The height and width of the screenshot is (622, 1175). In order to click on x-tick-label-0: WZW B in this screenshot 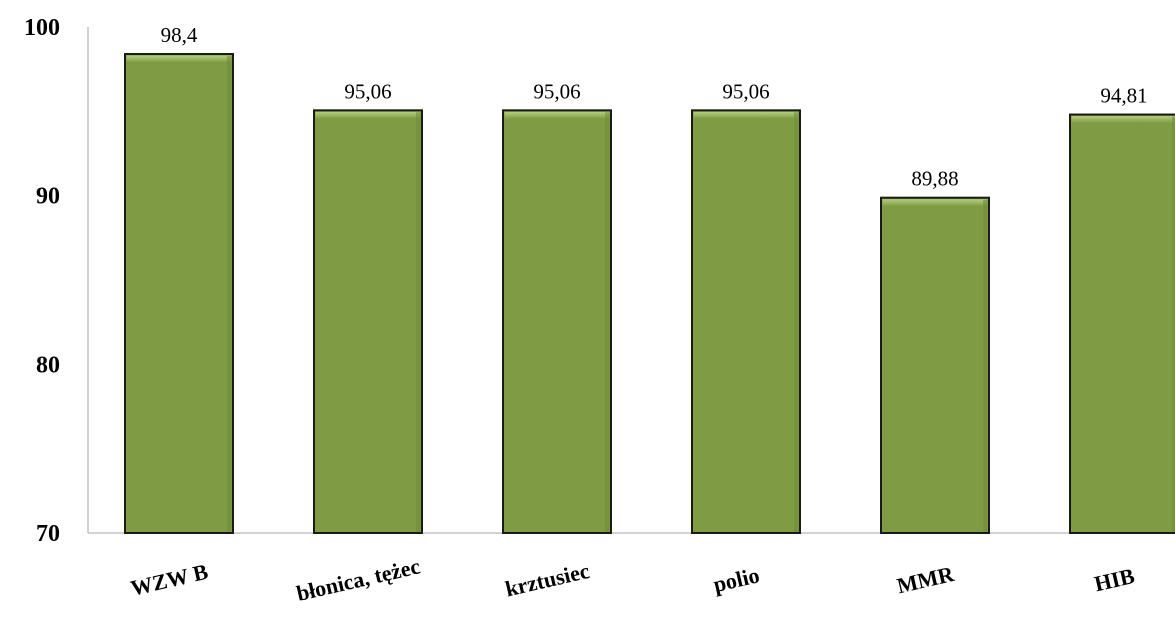, I will do `click(169, 580)`.